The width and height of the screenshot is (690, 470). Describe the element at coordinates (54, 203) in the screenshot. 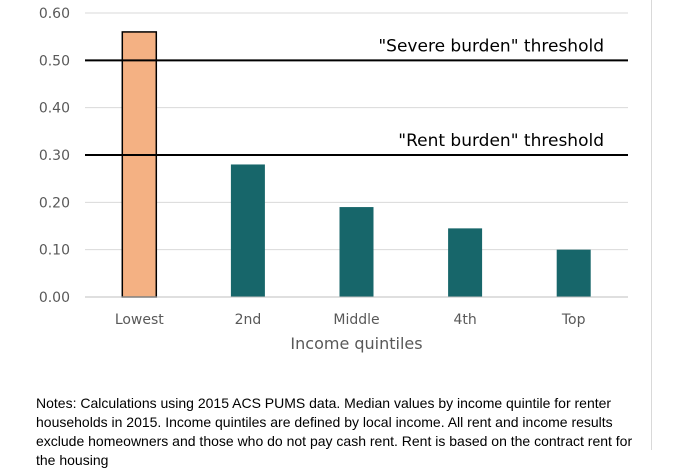

I see `y-tick-label: 0.20` at that location.